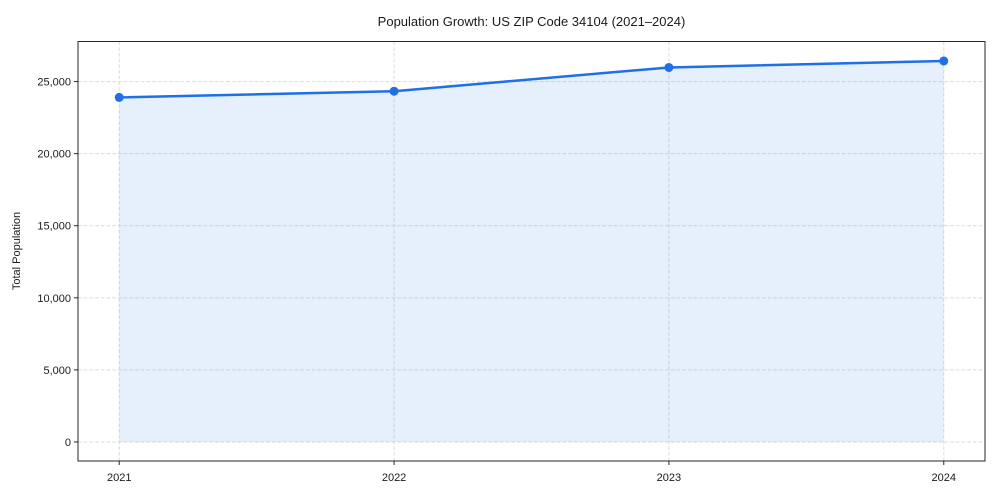 This screenshot has width=1000, height=500. Describe the element at coordinates (669, 478) in the screenshot. I see `x-tick-label: 2023` at that location.